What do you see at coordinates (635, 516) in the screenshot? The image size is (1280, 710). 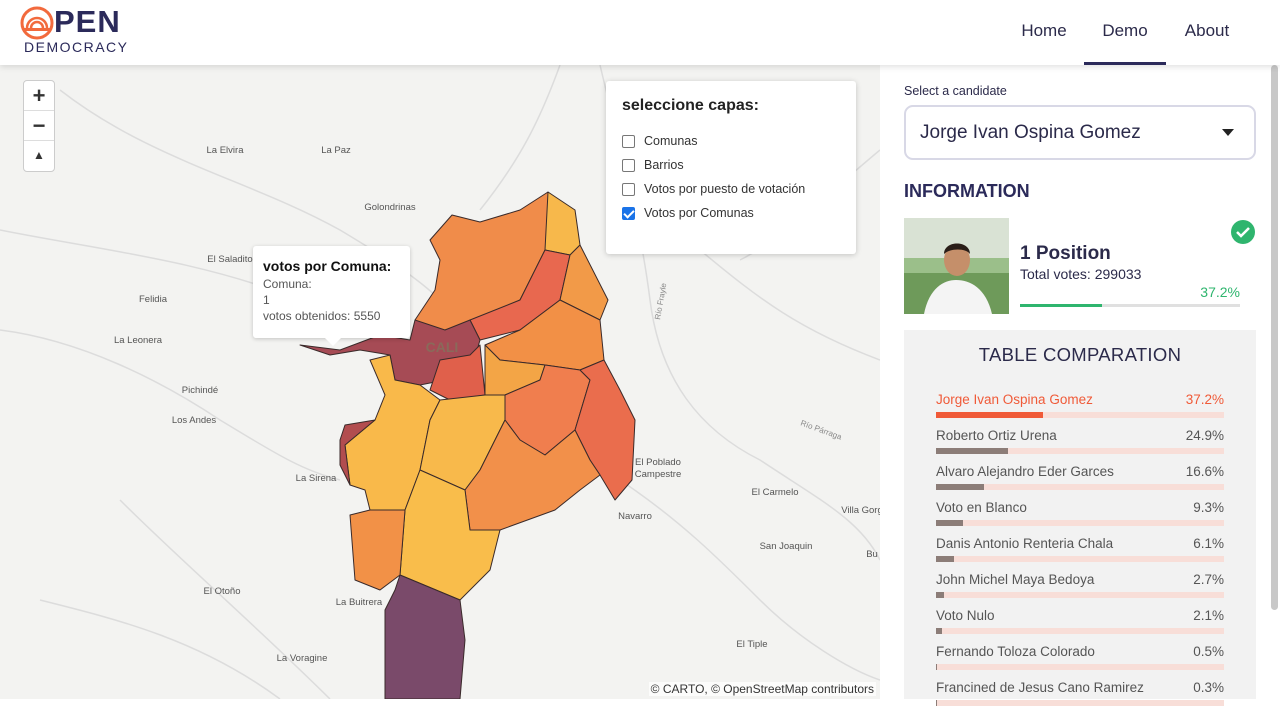 I see `place-label: Navarro` at bounding box center [635, 516].